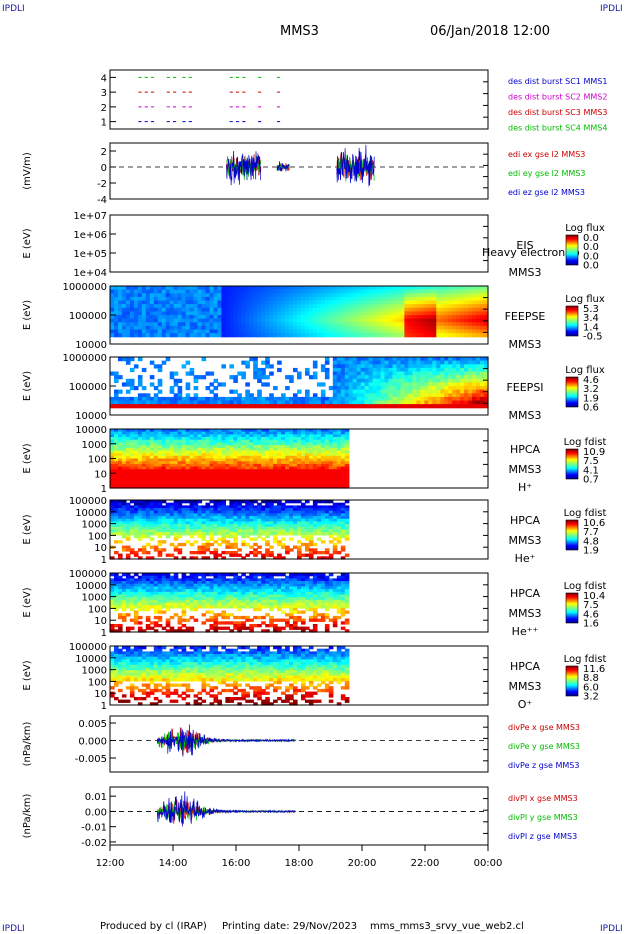  I want to click on feepsi-spectrogram, so click(299, 383).